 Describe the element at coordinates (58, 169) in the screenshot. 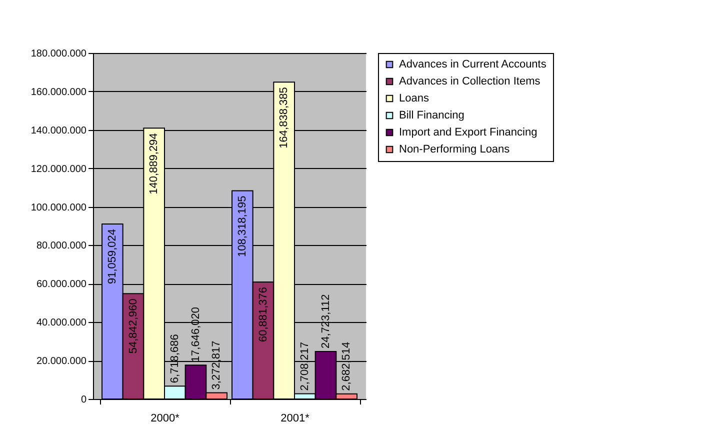

I see `y-tick-label: 120.000.000` at that location.